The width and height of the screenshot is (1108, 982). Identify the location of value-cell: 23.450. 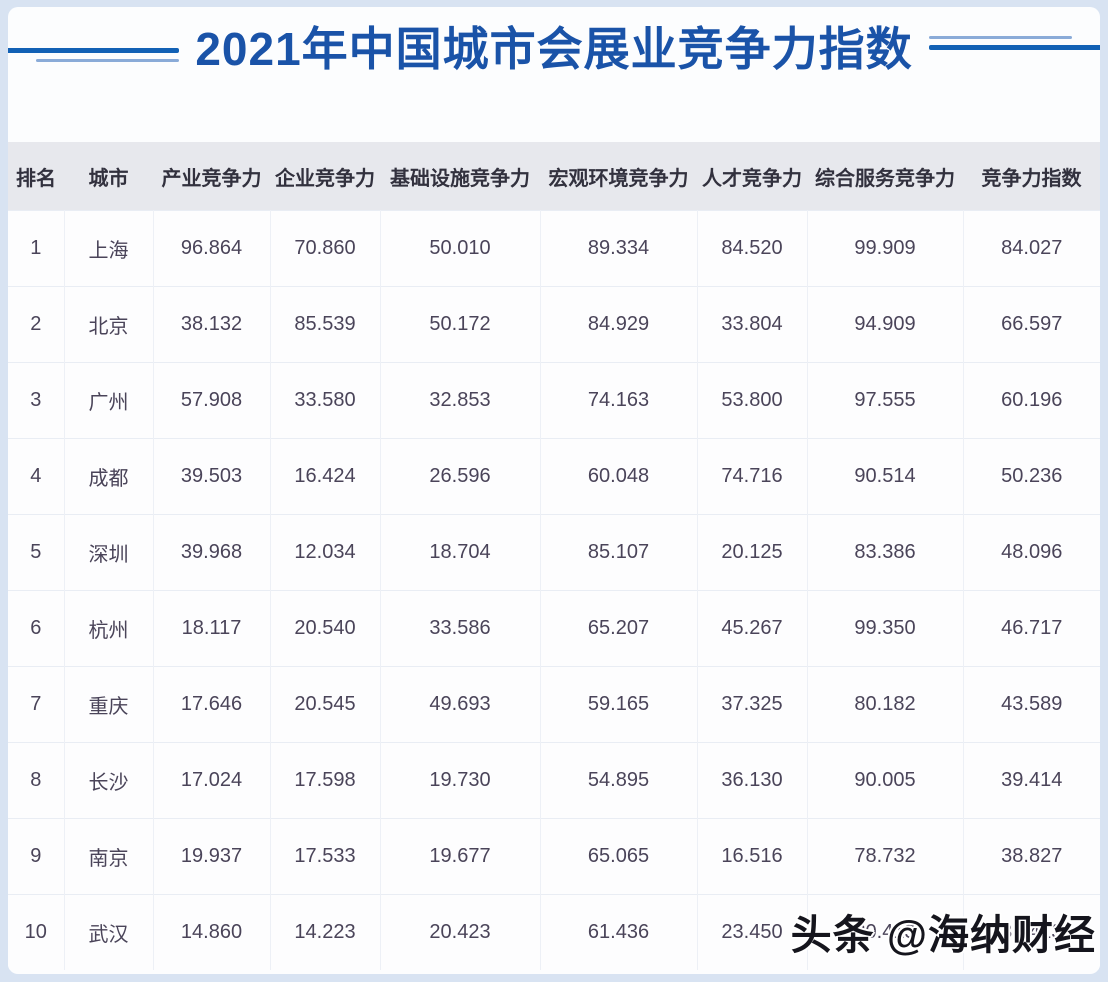
(752, 932).